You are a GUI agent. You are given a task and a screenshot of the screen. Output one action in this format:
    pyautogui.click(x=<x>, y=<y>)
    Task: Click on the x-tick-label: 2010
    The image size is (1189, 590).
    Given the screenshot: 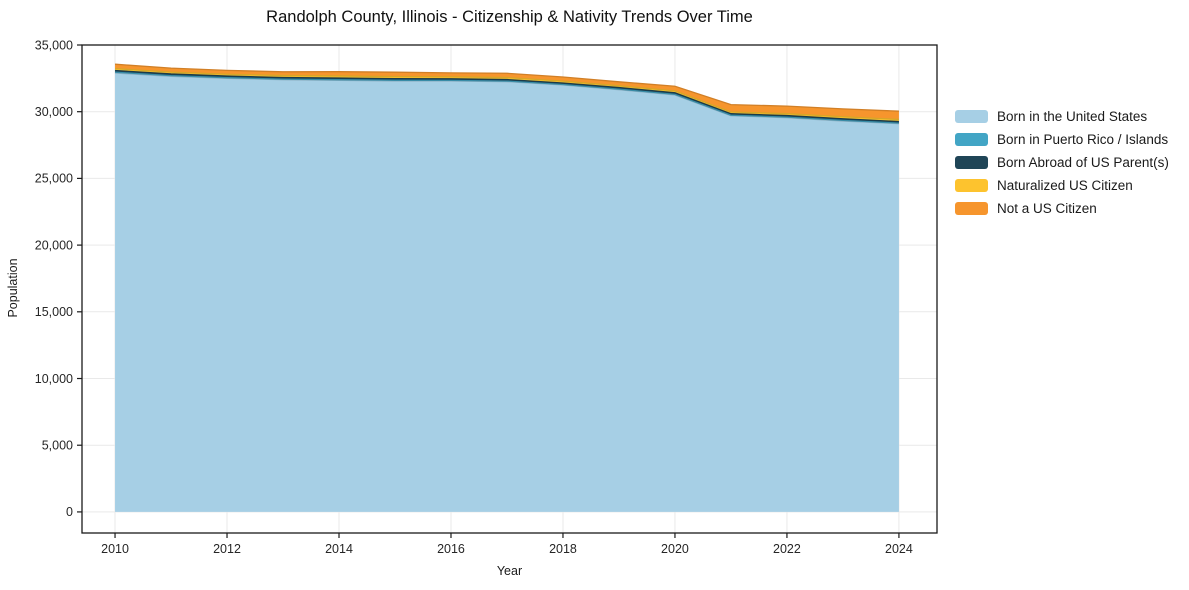 What is the action you would take?
    pyautogui.click(x=115, y=549)
    